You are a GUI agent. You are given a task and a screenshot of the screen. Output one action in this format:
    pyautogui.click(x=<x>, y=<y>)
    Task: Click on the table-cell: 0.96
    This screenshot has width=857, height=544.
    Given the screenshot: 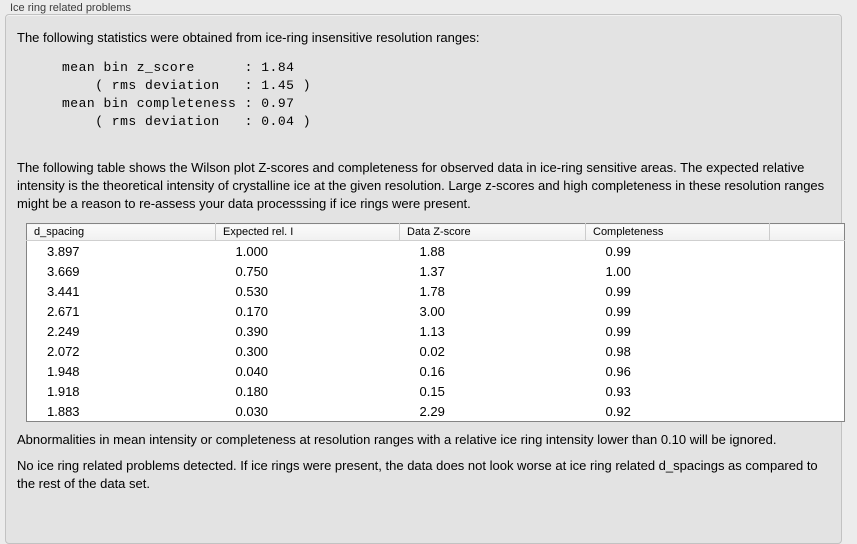 What is the action you would take?
    pyautogui.click(x=618, y=371)
    